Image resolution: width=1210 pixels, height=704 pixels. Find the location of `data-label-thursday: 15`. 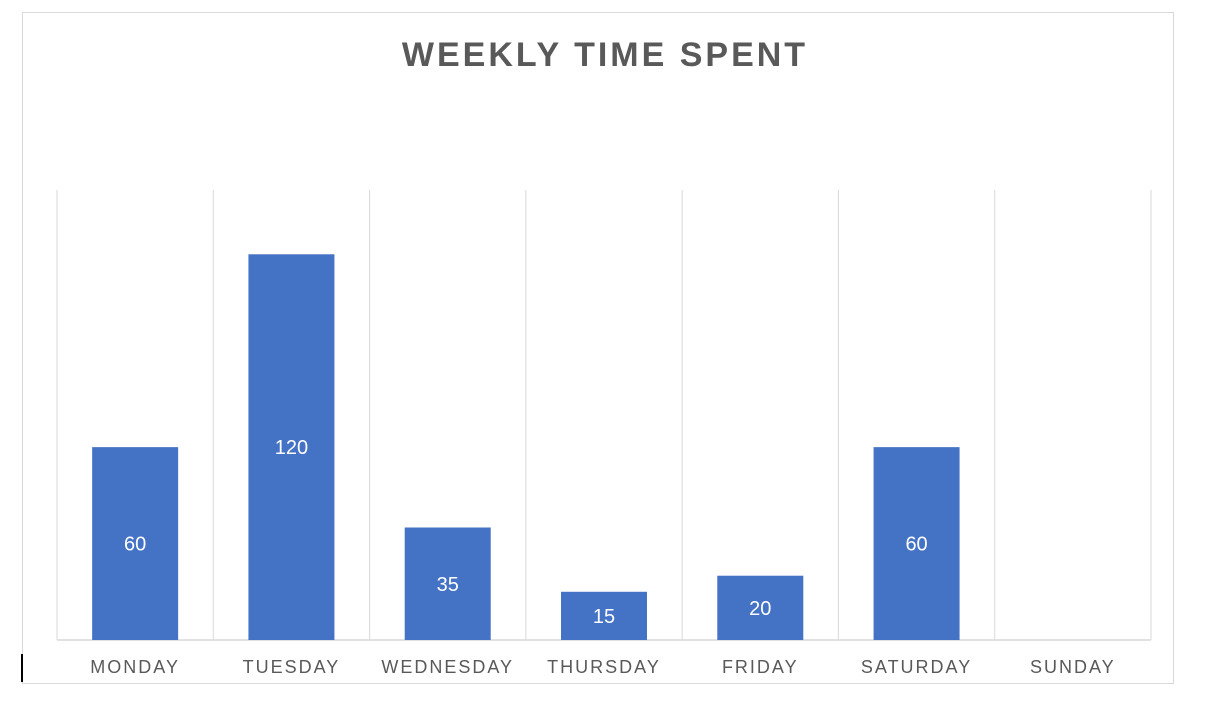

data-label-thursday: 15 is located at coordinates (604, 617).